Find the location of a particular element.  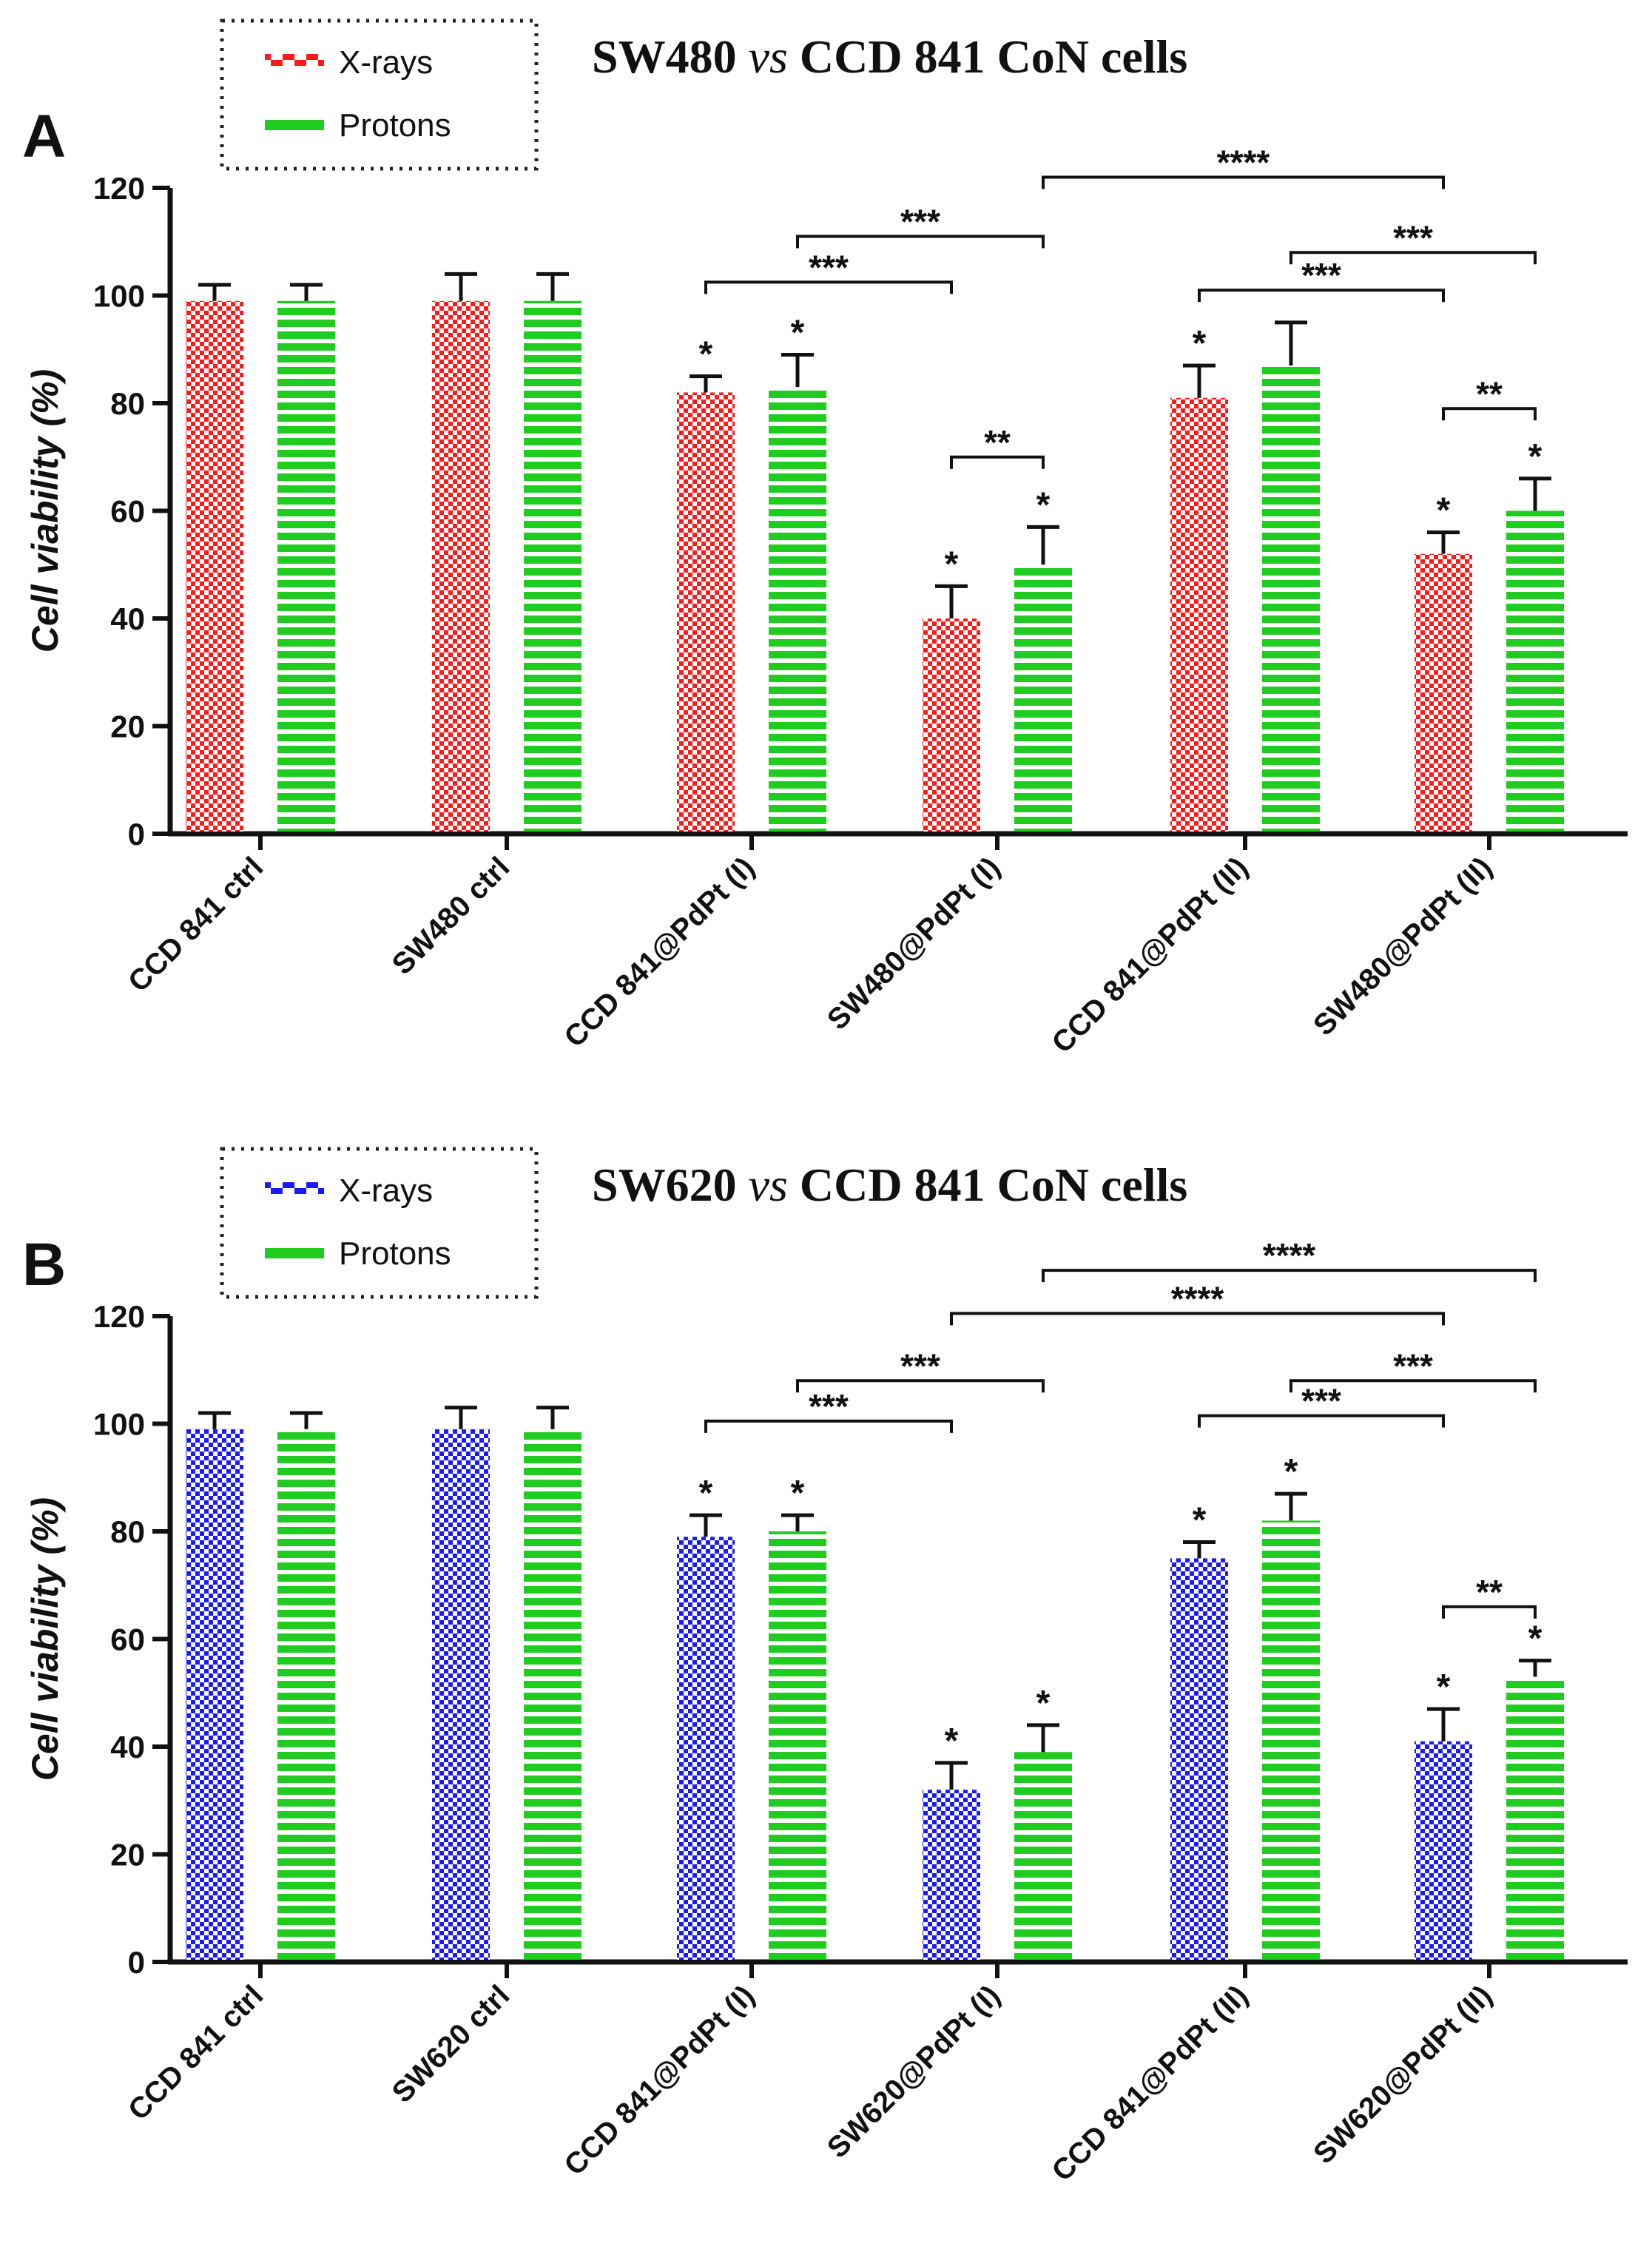

x-tick-label: SW620@PdPt (II) is located at coordinates (1402, 2074).